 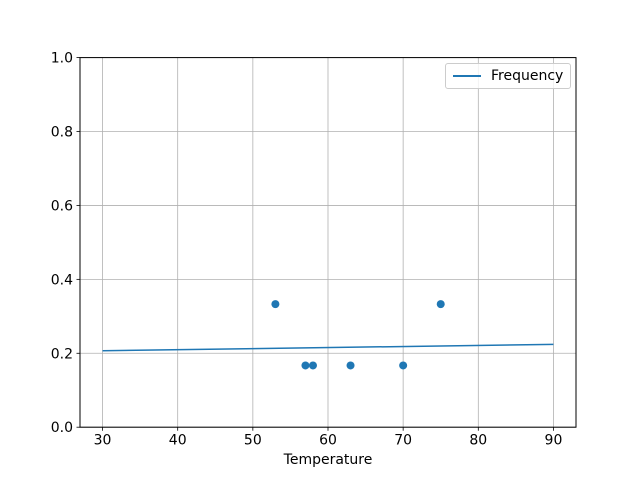 I want to click on x-tick-label: 80, so click(x=478, y=441).